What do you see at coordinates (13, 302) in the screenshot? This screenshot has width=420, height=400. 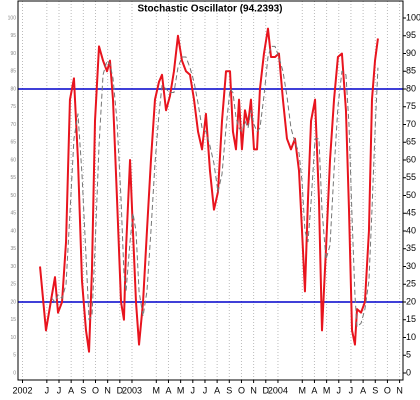 I see `y-tick-label-left: 20` at bounding box center [13, 302].